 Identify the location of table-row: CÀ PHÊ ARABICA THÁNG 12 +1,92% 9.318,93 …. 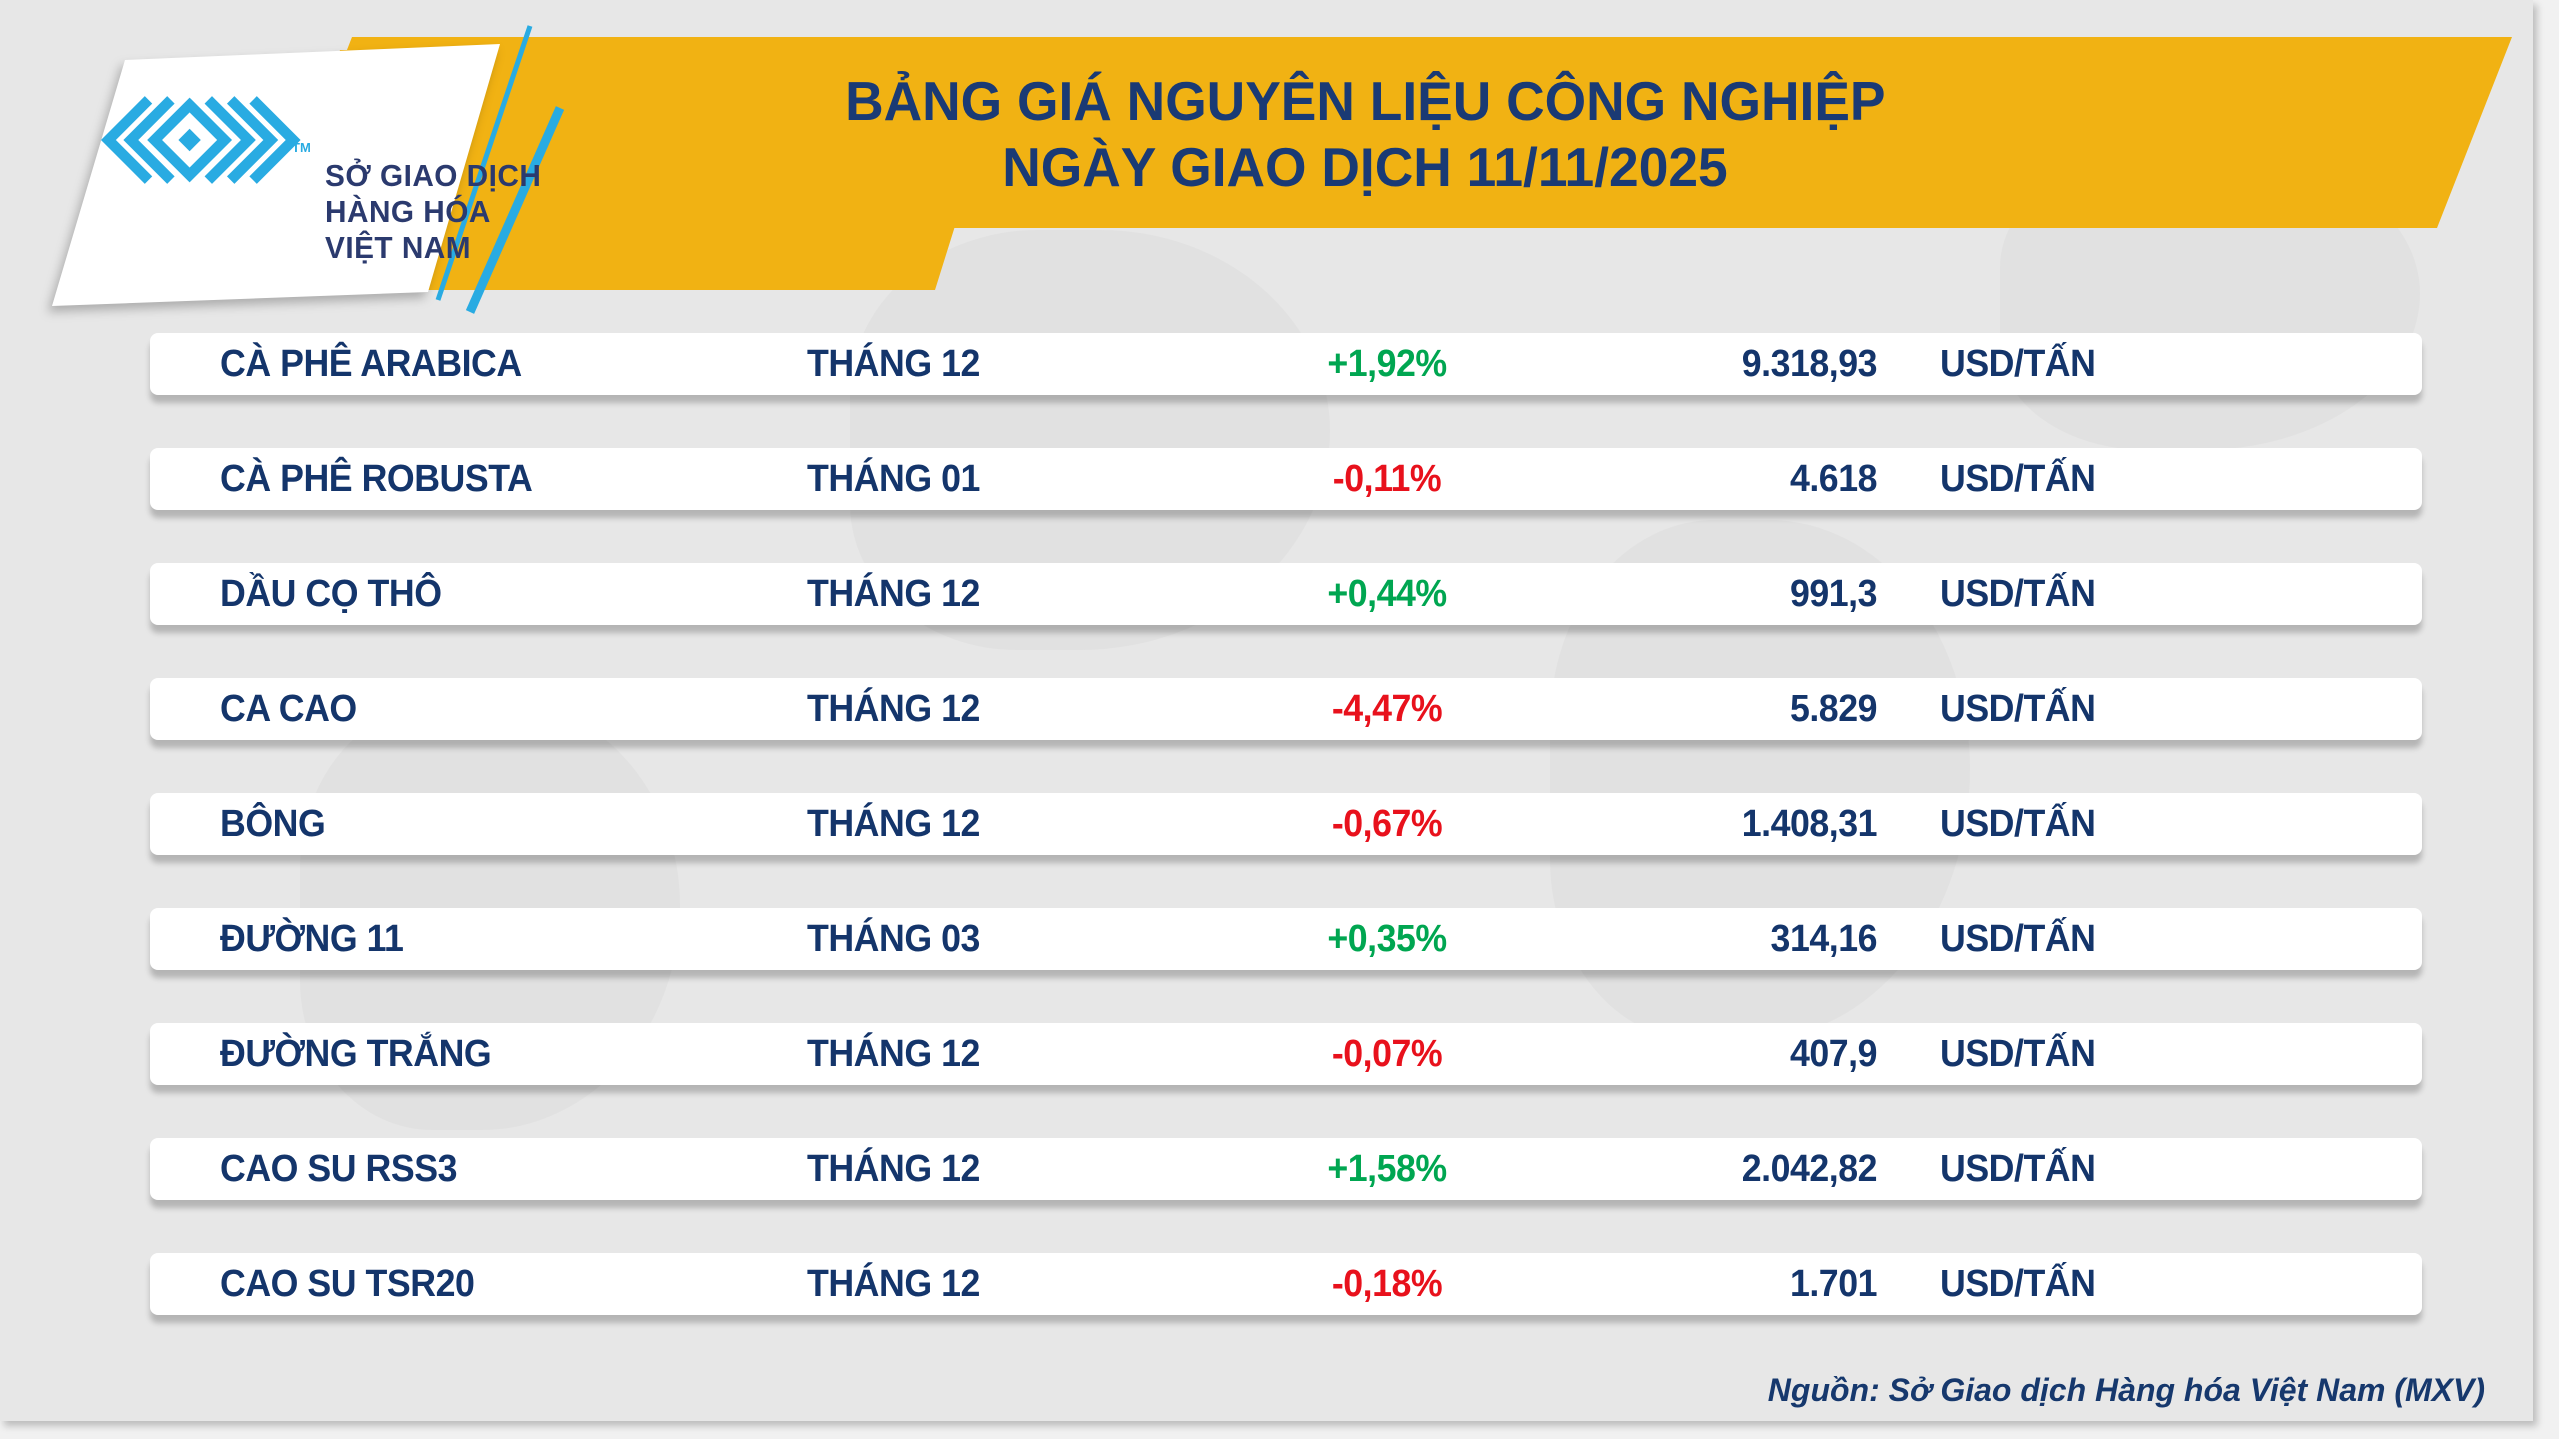
(1286, 364).